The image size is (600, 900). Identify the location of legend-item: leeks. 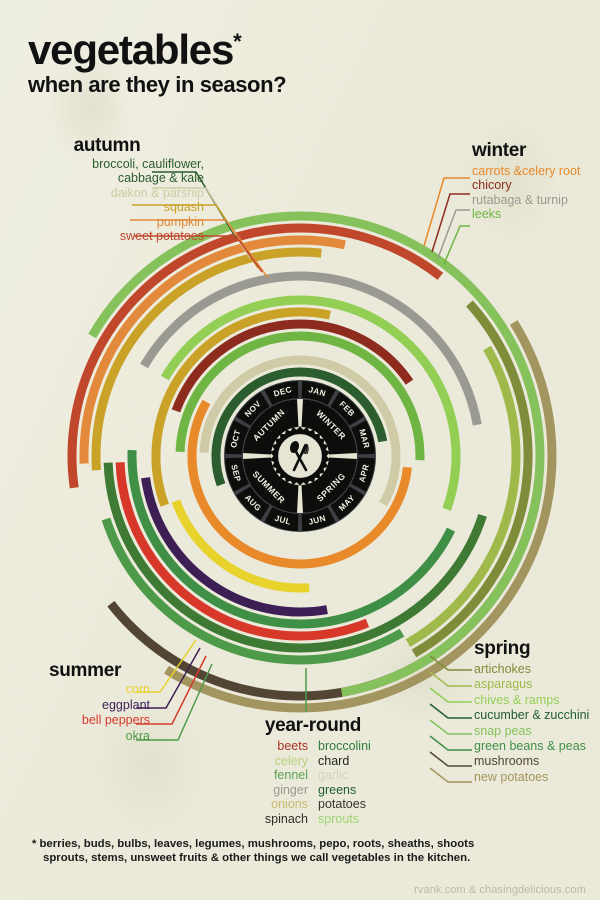
(487, 214).